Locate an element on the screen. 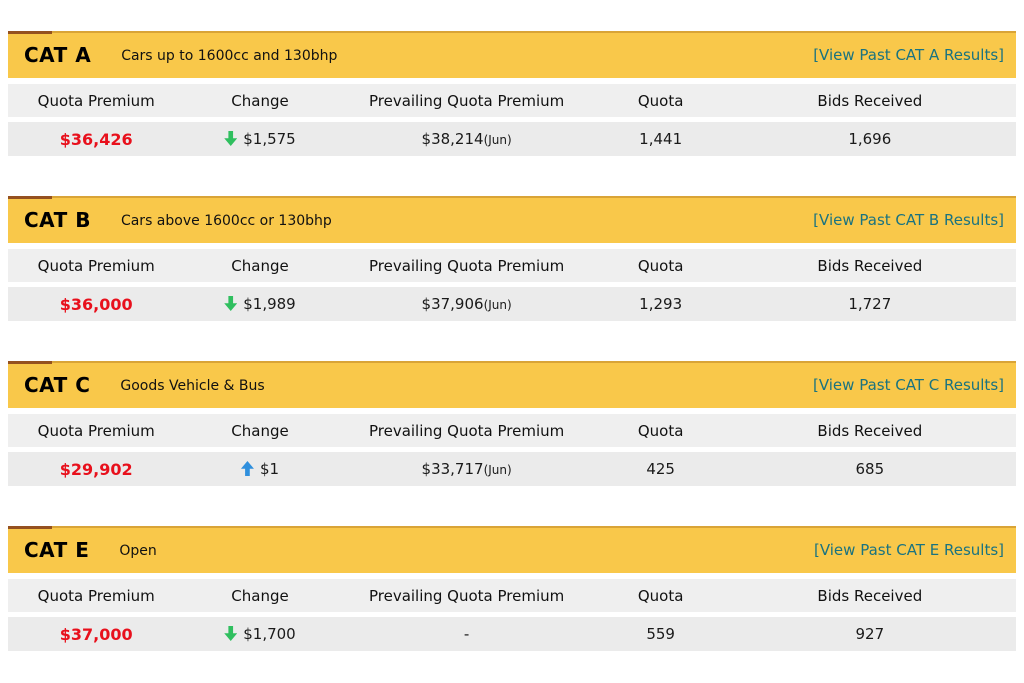 This screenshot has height=683, width=1024. category-description: Cars up to 1600cc and 130bhp is located at coordinates (229, 55).